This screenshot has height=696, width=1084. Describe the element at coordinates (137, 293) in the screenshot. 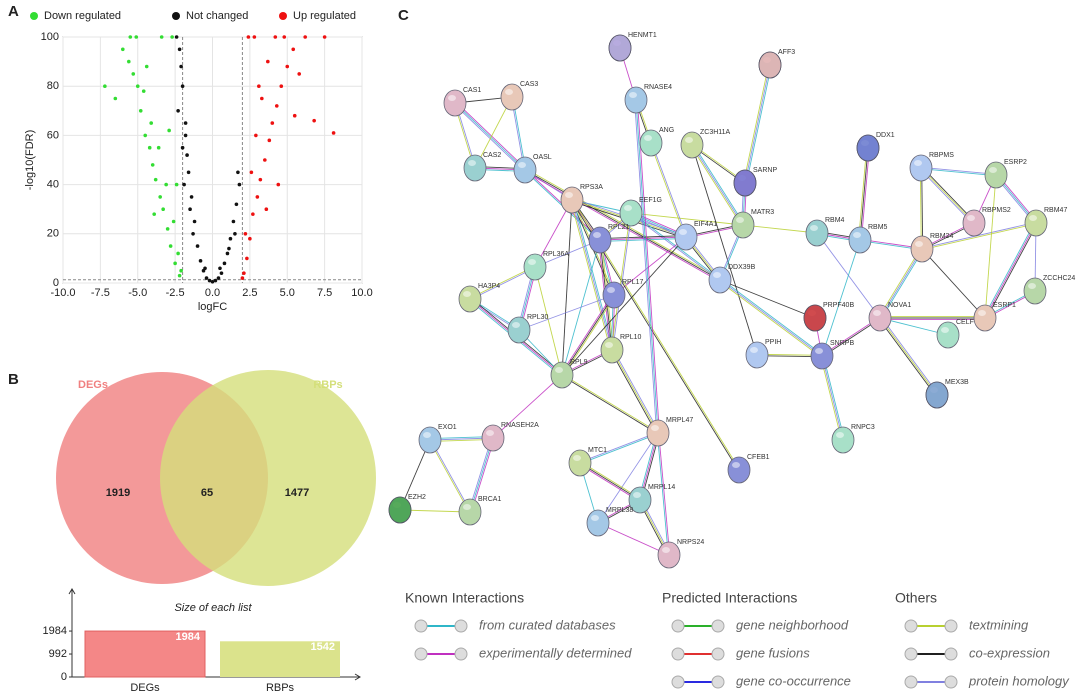

I see `x-tick-label: -5.0` at that location.